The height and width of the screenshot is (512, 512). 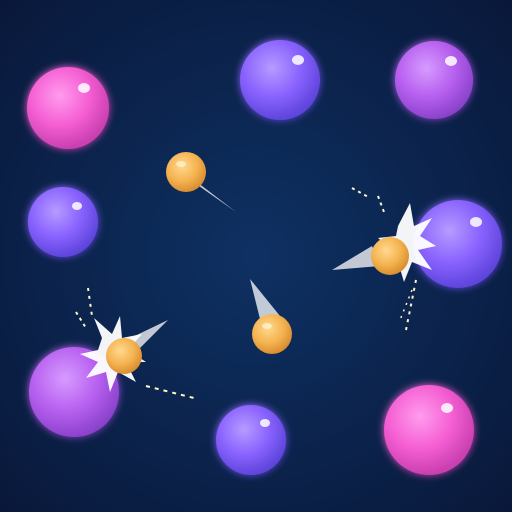 What do you see at coordinates (186, 172) in the screenshot?
I see `ball-top-left` at bounding box center [186, 172].